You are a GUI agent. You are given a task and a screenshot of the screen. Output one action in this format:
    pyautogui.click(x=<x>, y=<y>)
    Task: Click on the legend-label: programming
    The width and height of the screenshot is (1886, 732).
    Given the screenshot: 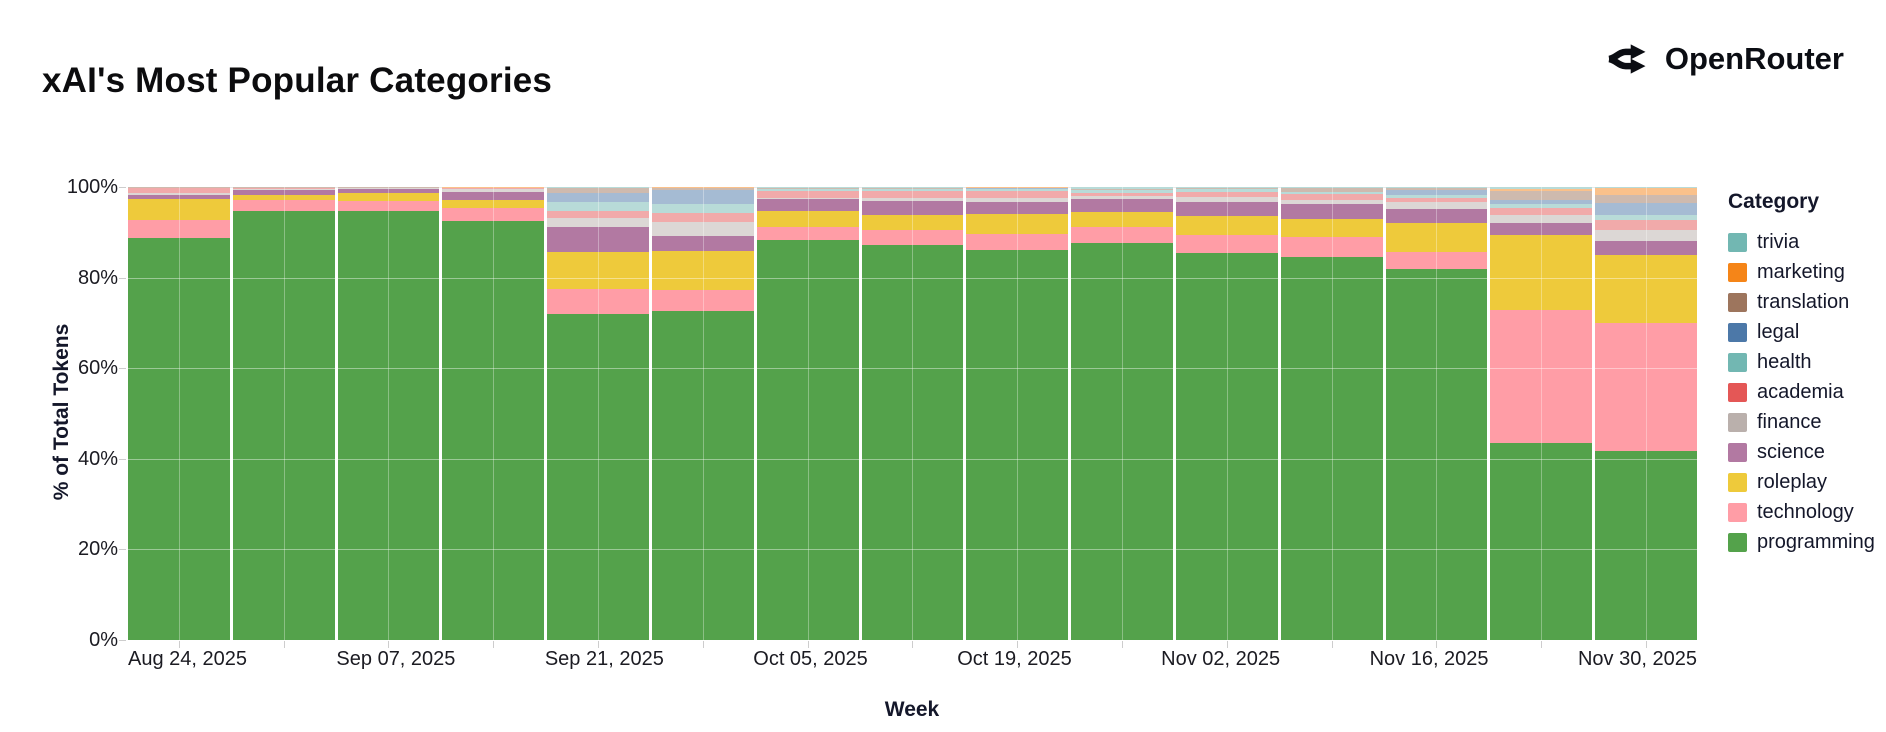 What is the action you would take?
    pyautogui.click(x=1816, y=541)
    